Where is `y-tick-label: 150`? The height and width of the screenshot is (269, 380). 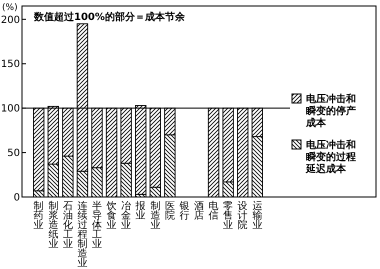 y-tick-label: 150 is located at coordinates (10, 64).